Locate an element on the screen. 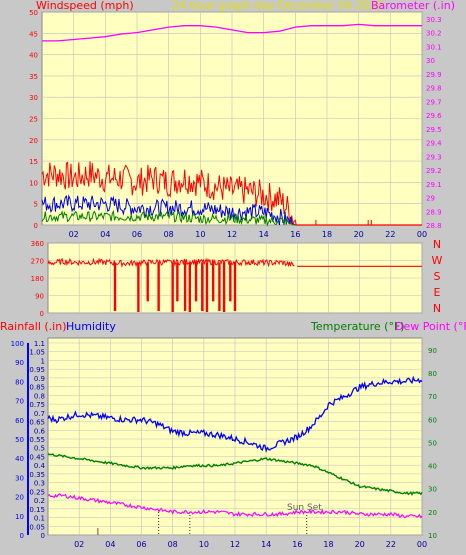 The image size is (466, 555). humidity-tick-label: 60 is located at coordinates (19, 421).